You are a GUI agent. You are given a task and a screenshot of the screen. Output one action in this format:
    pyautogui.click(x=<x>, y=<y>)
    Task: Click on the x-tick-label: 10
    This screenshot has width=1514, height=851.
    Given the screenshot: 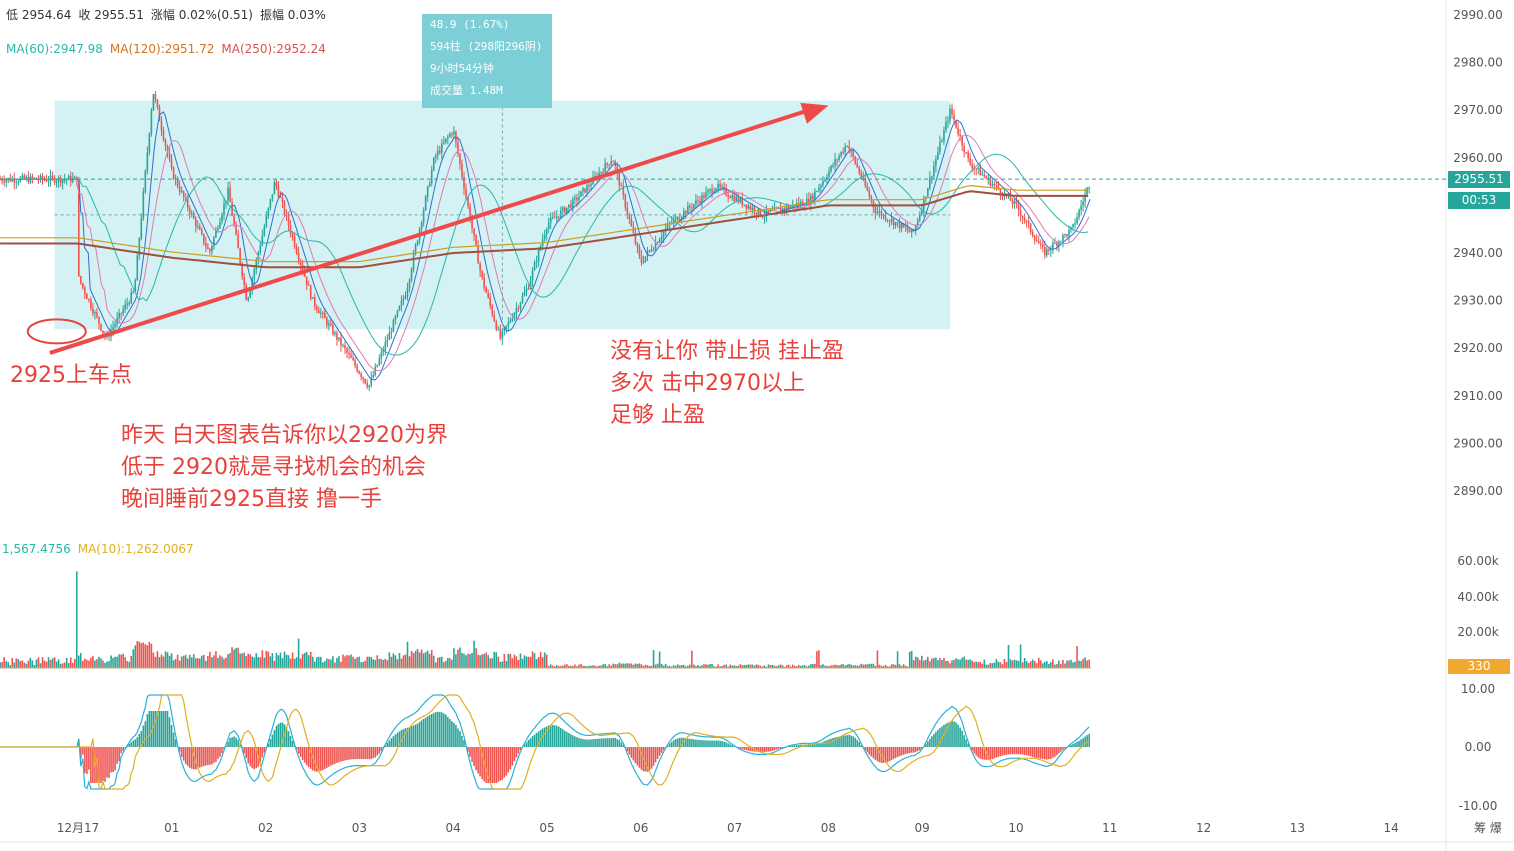 What is the action you would take?
    pyautogui.click(x=1015, y=828)
    